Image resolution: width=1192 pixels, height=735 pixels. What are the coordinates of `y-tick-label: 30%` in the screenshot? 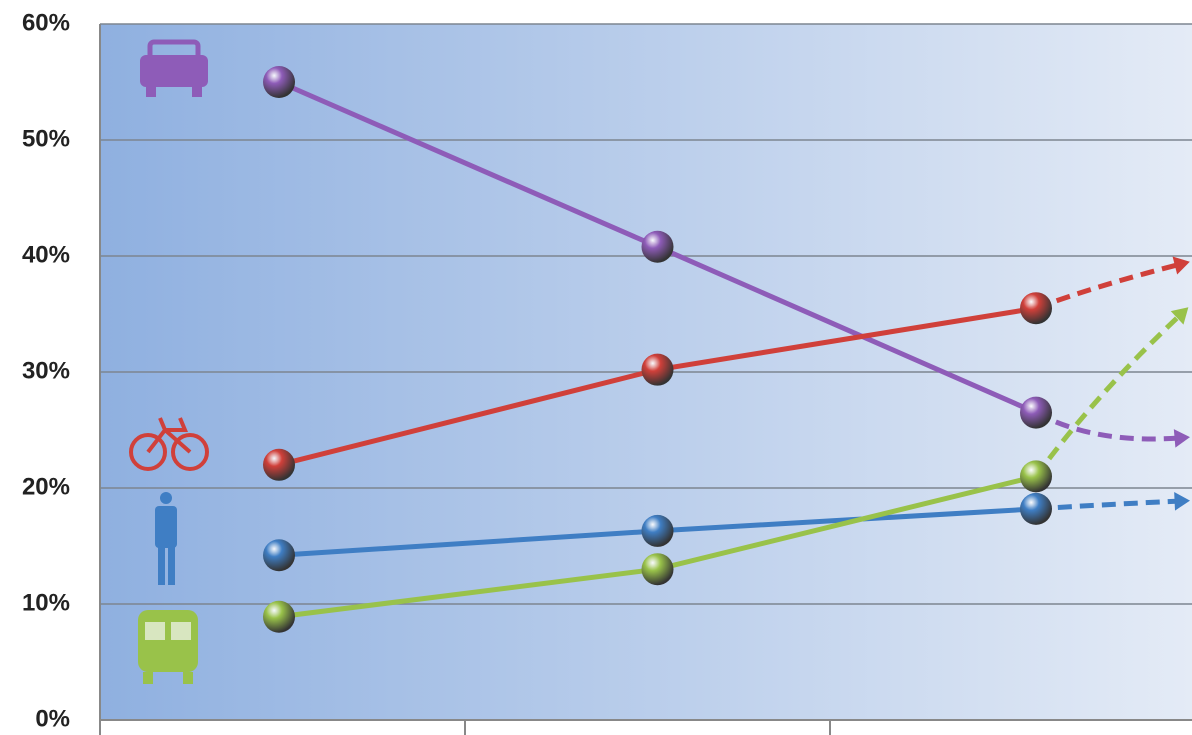 It's located at (46, 370).